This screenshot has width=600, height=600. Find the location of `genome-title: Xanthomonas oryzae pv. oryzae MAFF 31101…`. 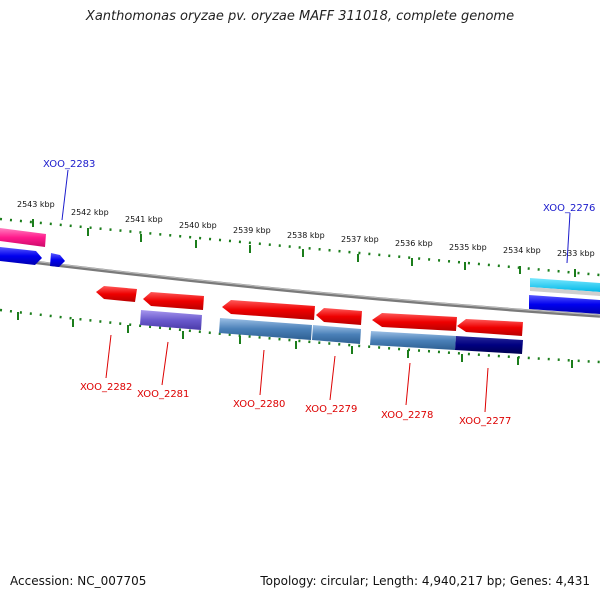

genome-title: Xanthomonas oryzae pv. oryzae MAFF 31101… is located at coordinates (300, 16).